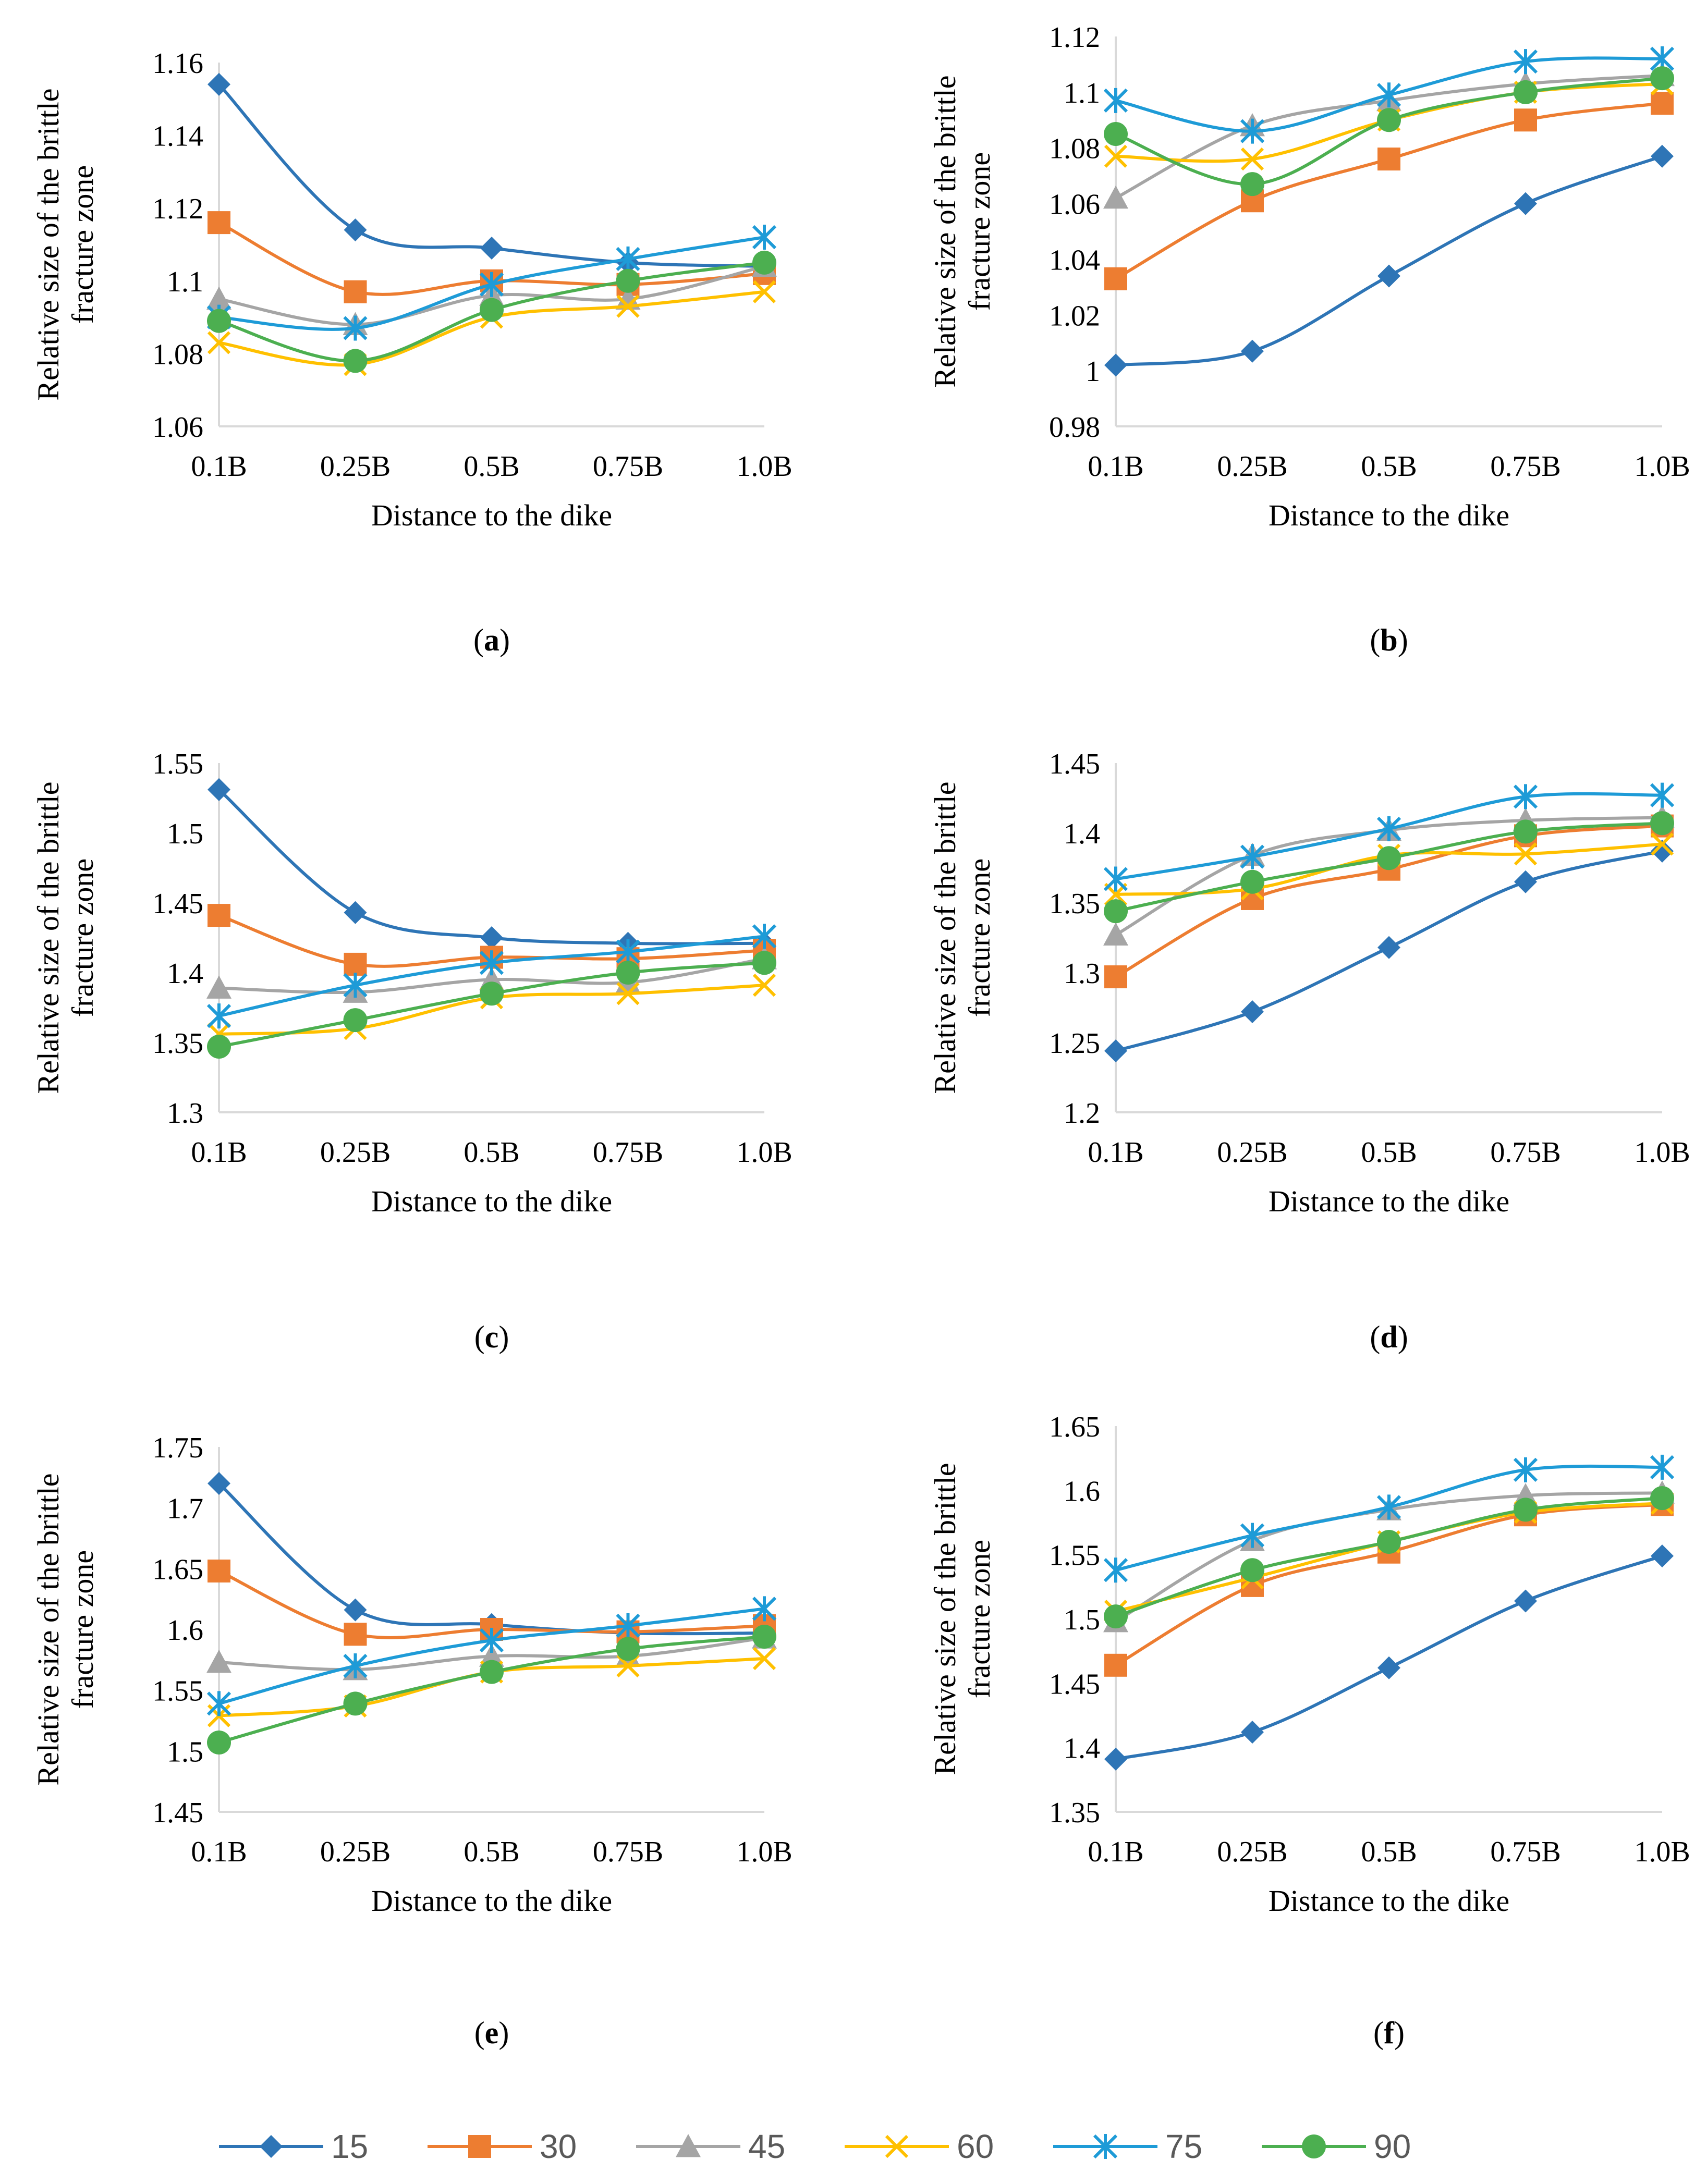 The image size is (1707, 2184). I want to click on legend-entry-30: 30, so click(503, 2146).